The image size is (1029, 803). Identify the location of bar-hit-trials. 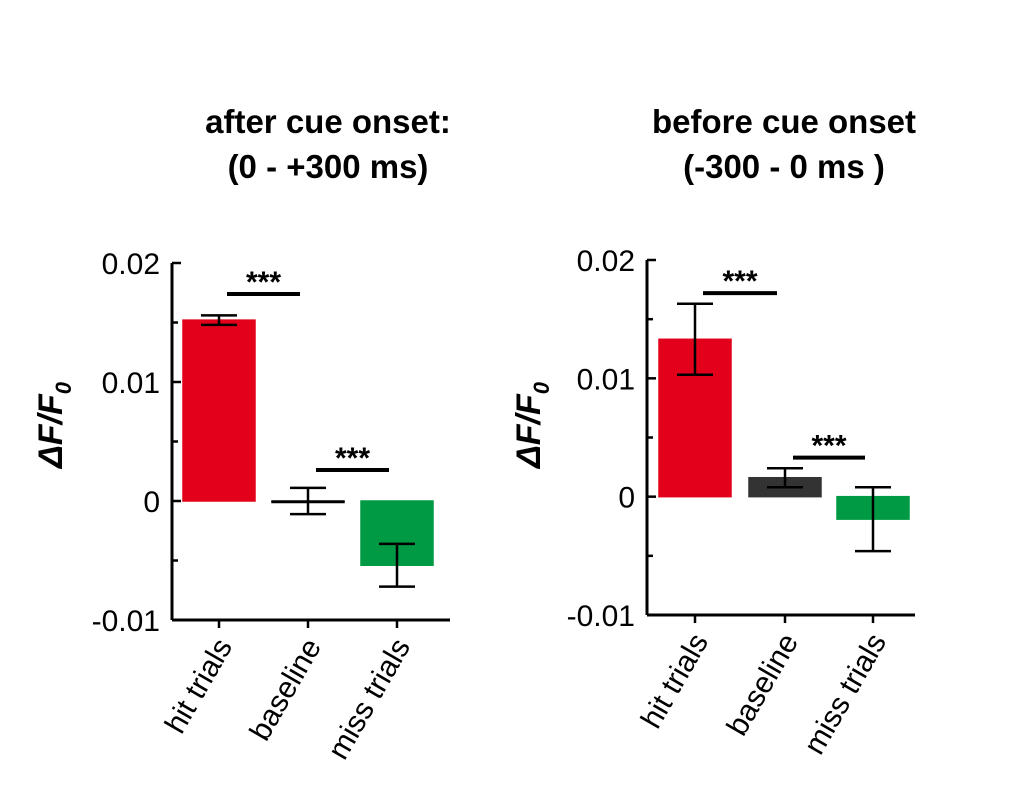
(219, 410).